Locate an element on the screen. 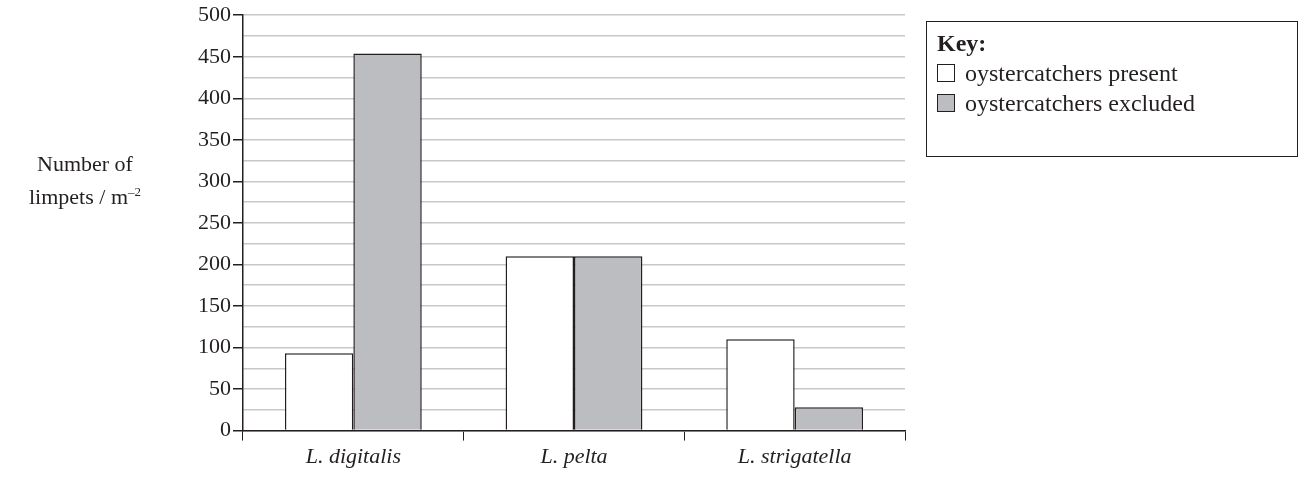  legend-label: oystercatchers excluded is located at coordinates (1080, 103).